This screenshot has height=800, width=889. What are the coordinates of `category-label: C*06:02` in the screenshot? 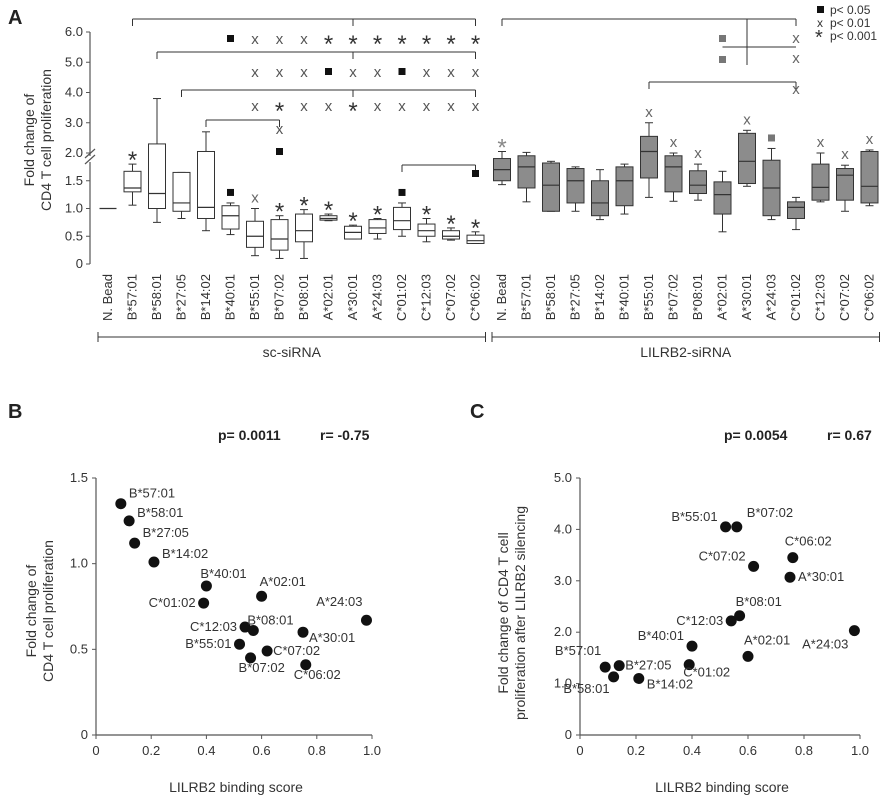 It's located at (475, 297).